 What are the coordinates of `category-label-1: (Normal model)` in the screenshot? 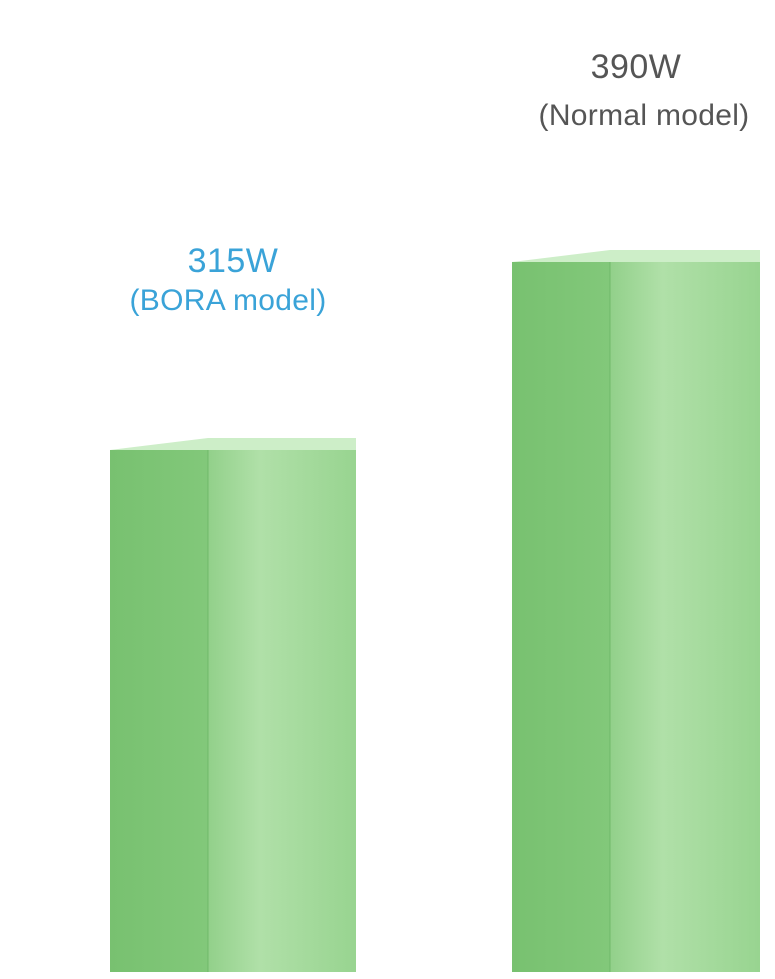 It's located at (644, 115).